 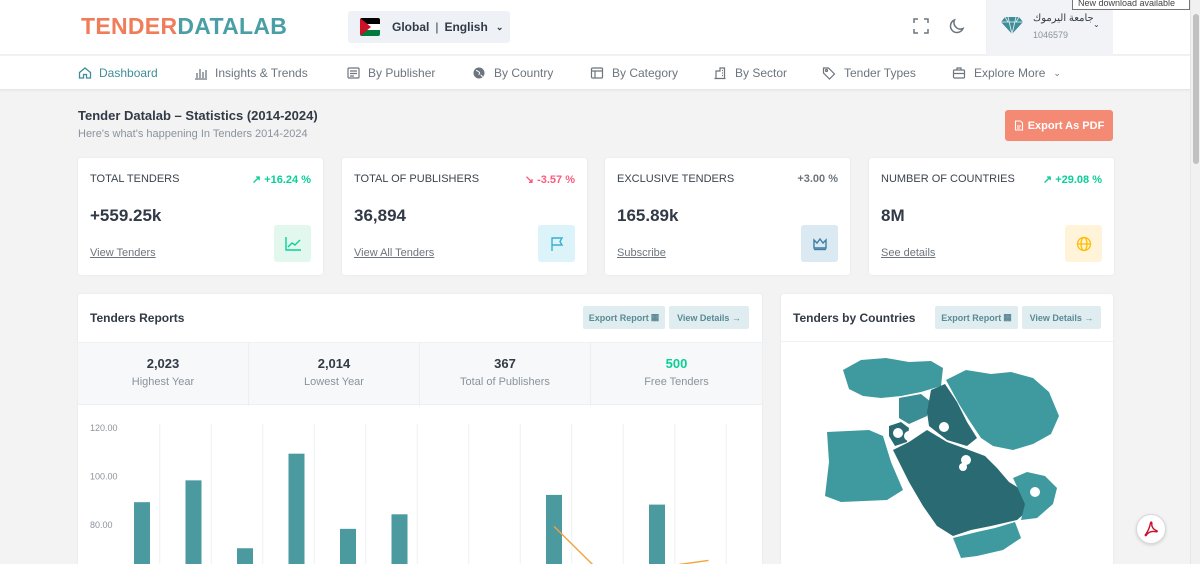 What do you see at coordinates (648, 215) in the screenshot?
I see `stat-value: 165.89k` at bounding box center [648, 215].